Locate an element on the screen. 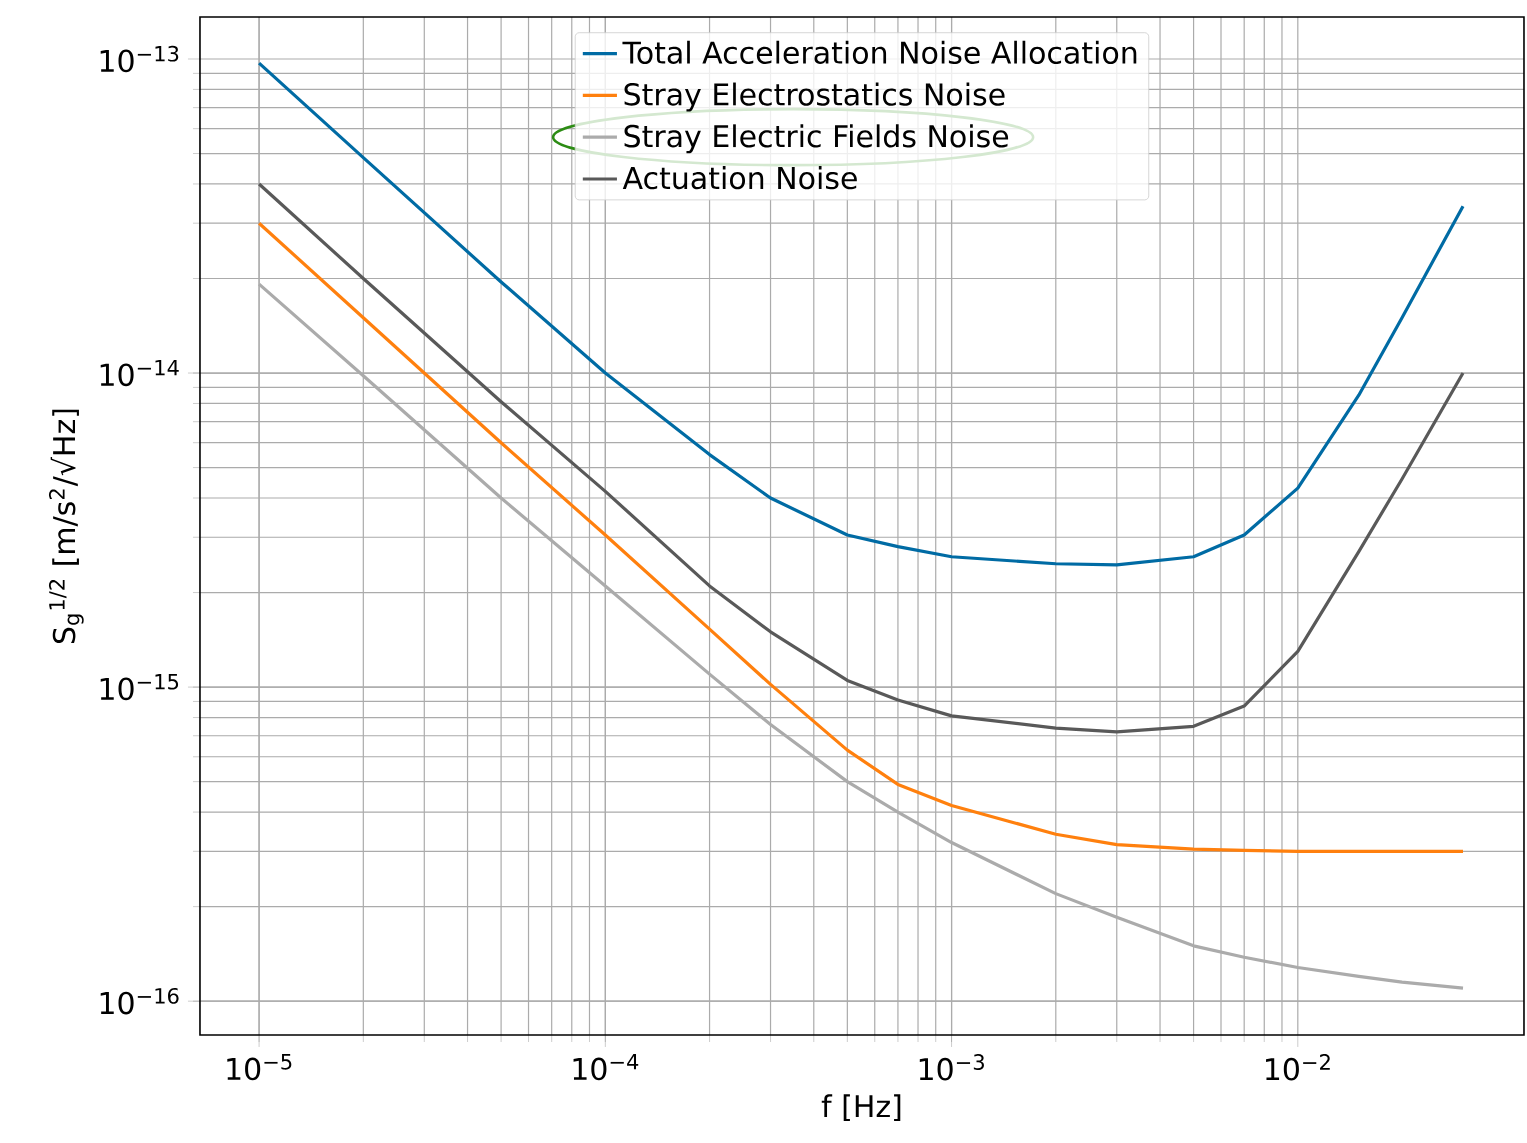 The image size is (1527, 1143). x-tick-label: 10$^{−4}$ is located at coordinates (606, 1067).